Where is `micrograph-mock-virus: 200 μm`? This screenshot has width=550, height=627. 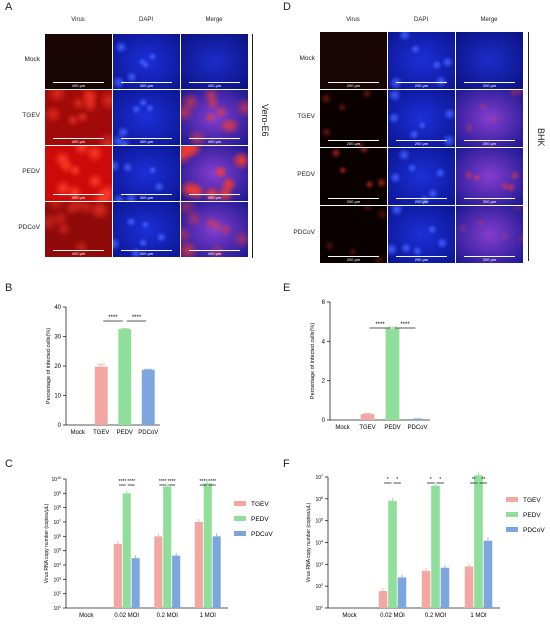
micrograph-mock-virus: 200 μm is located at coordinates (353, 60).